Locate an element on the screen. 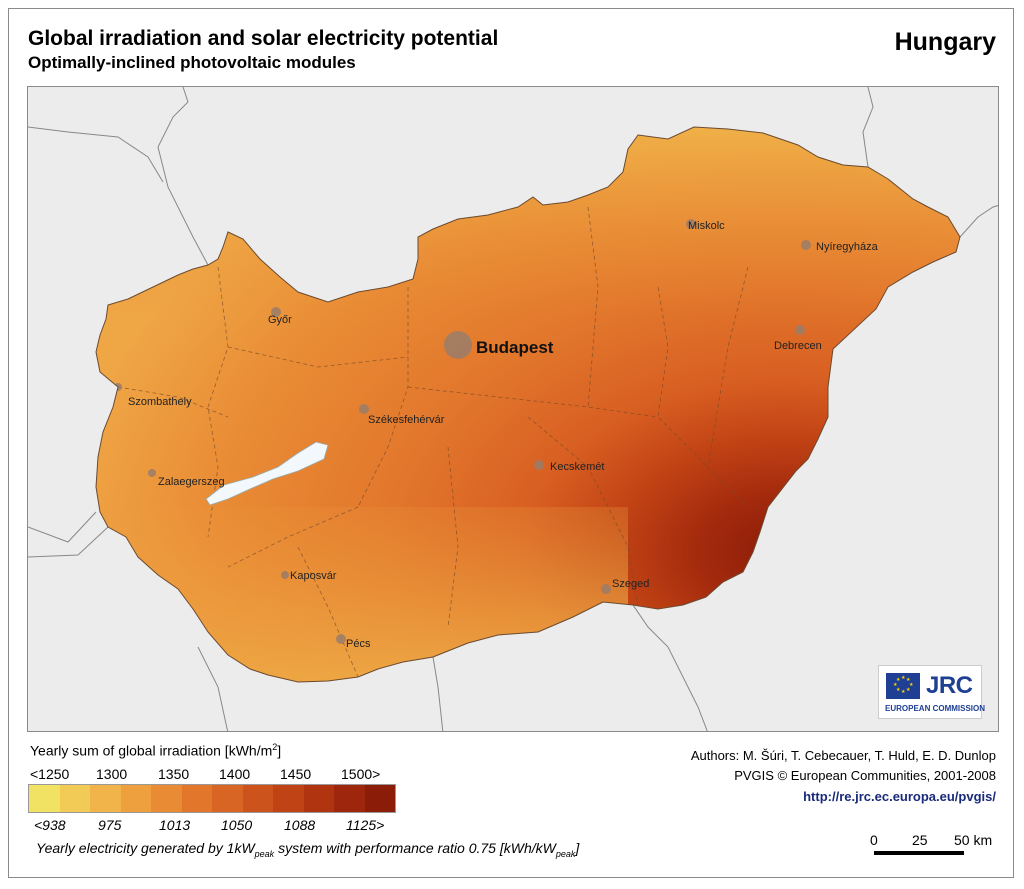 Image resolution: width=1024 pixels, height=889 pixels. map-subtitle: Optimally-inclined photovoltaic modules is located at coordinates (192, 62).